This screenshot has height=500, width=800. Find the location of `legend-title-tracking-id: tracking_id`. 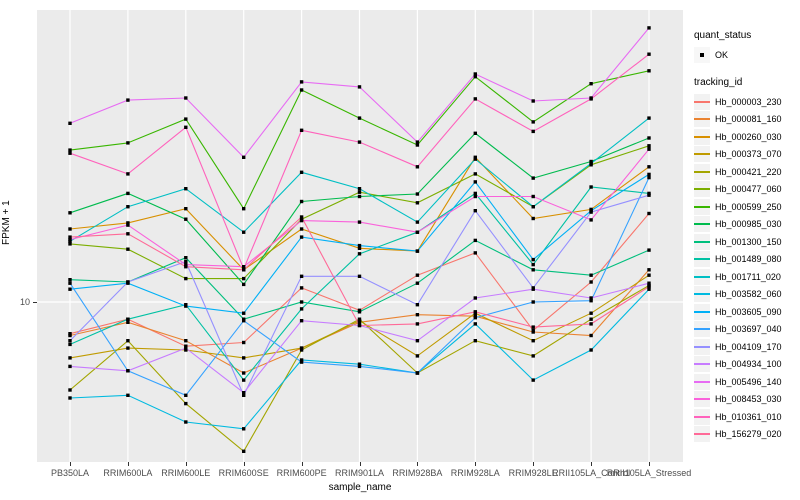

legend-title-tracking-id: tracking_id is located at coordinates (718, 82).